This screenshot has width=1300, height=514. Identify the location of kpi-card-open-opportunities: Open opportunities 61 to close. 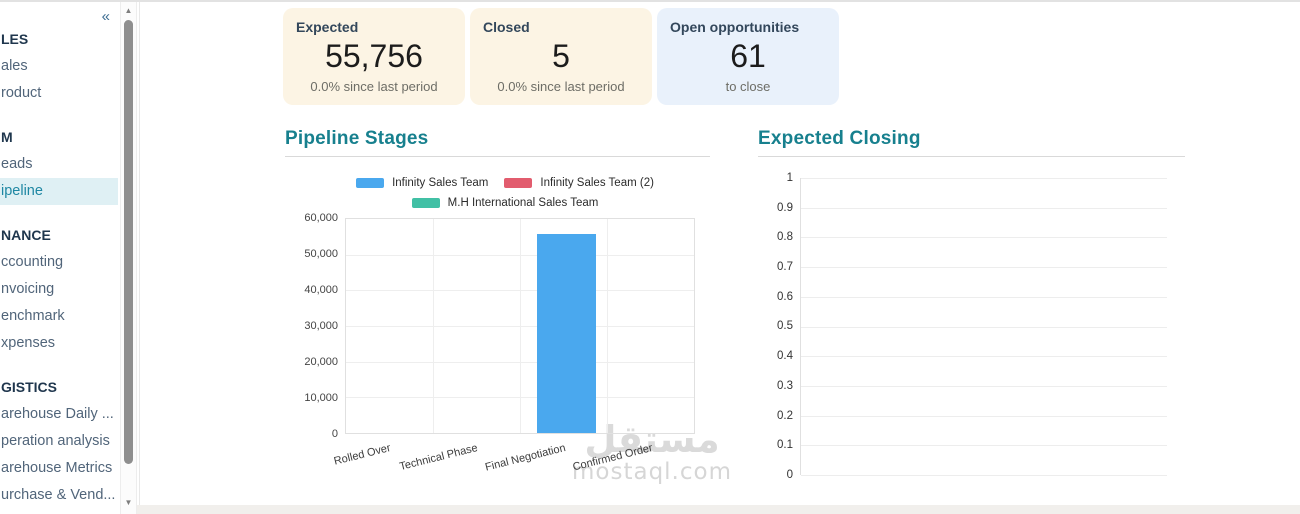
(748, 56).